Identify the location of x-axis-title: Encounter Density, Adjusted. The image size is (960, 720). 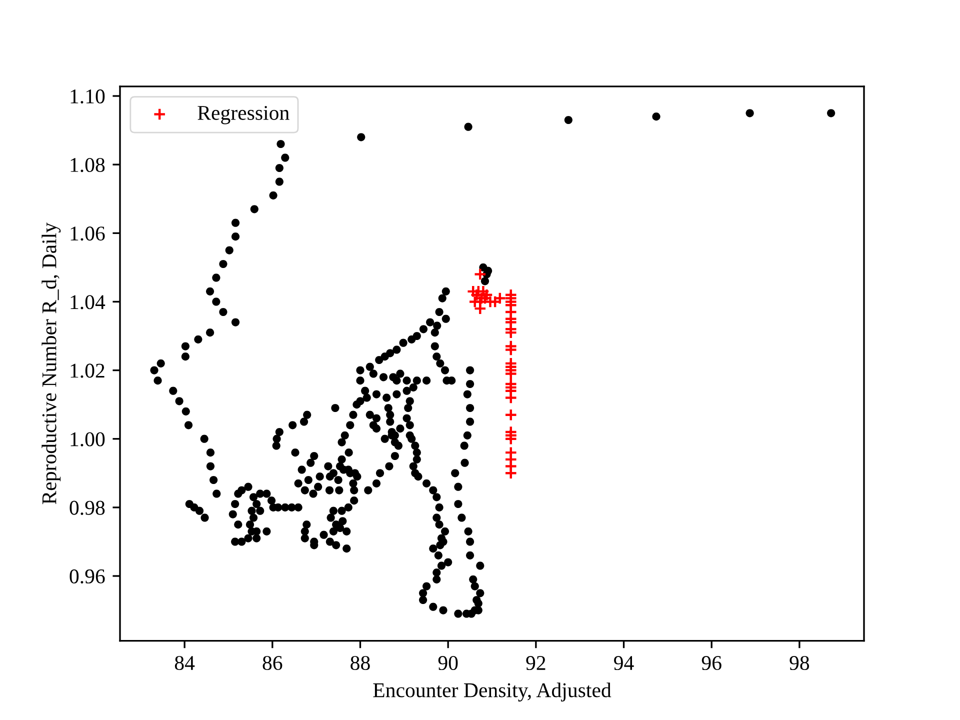
(492, 692).